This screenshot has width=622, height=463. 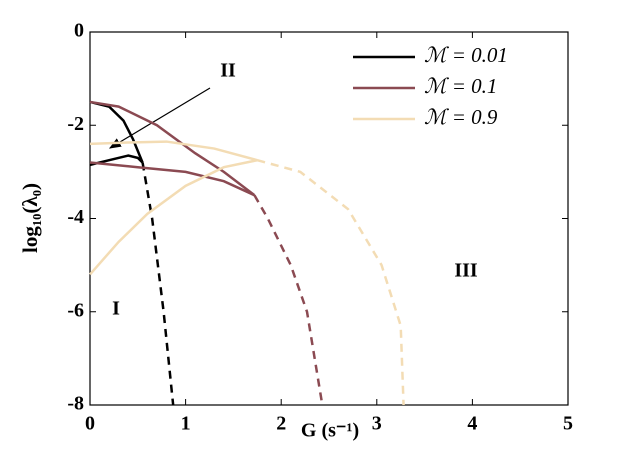 What do you see at coordinates (90, 424) in the screenshot?
I see `x-tick-label: 0` at bounding box center [90, 424].